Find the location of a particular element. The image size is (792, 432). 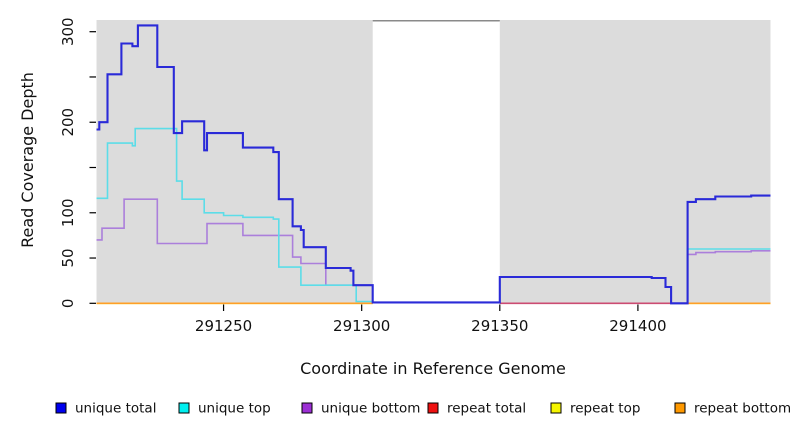

legend-item-unique-top: unique top is located at coordinates (224, 409).